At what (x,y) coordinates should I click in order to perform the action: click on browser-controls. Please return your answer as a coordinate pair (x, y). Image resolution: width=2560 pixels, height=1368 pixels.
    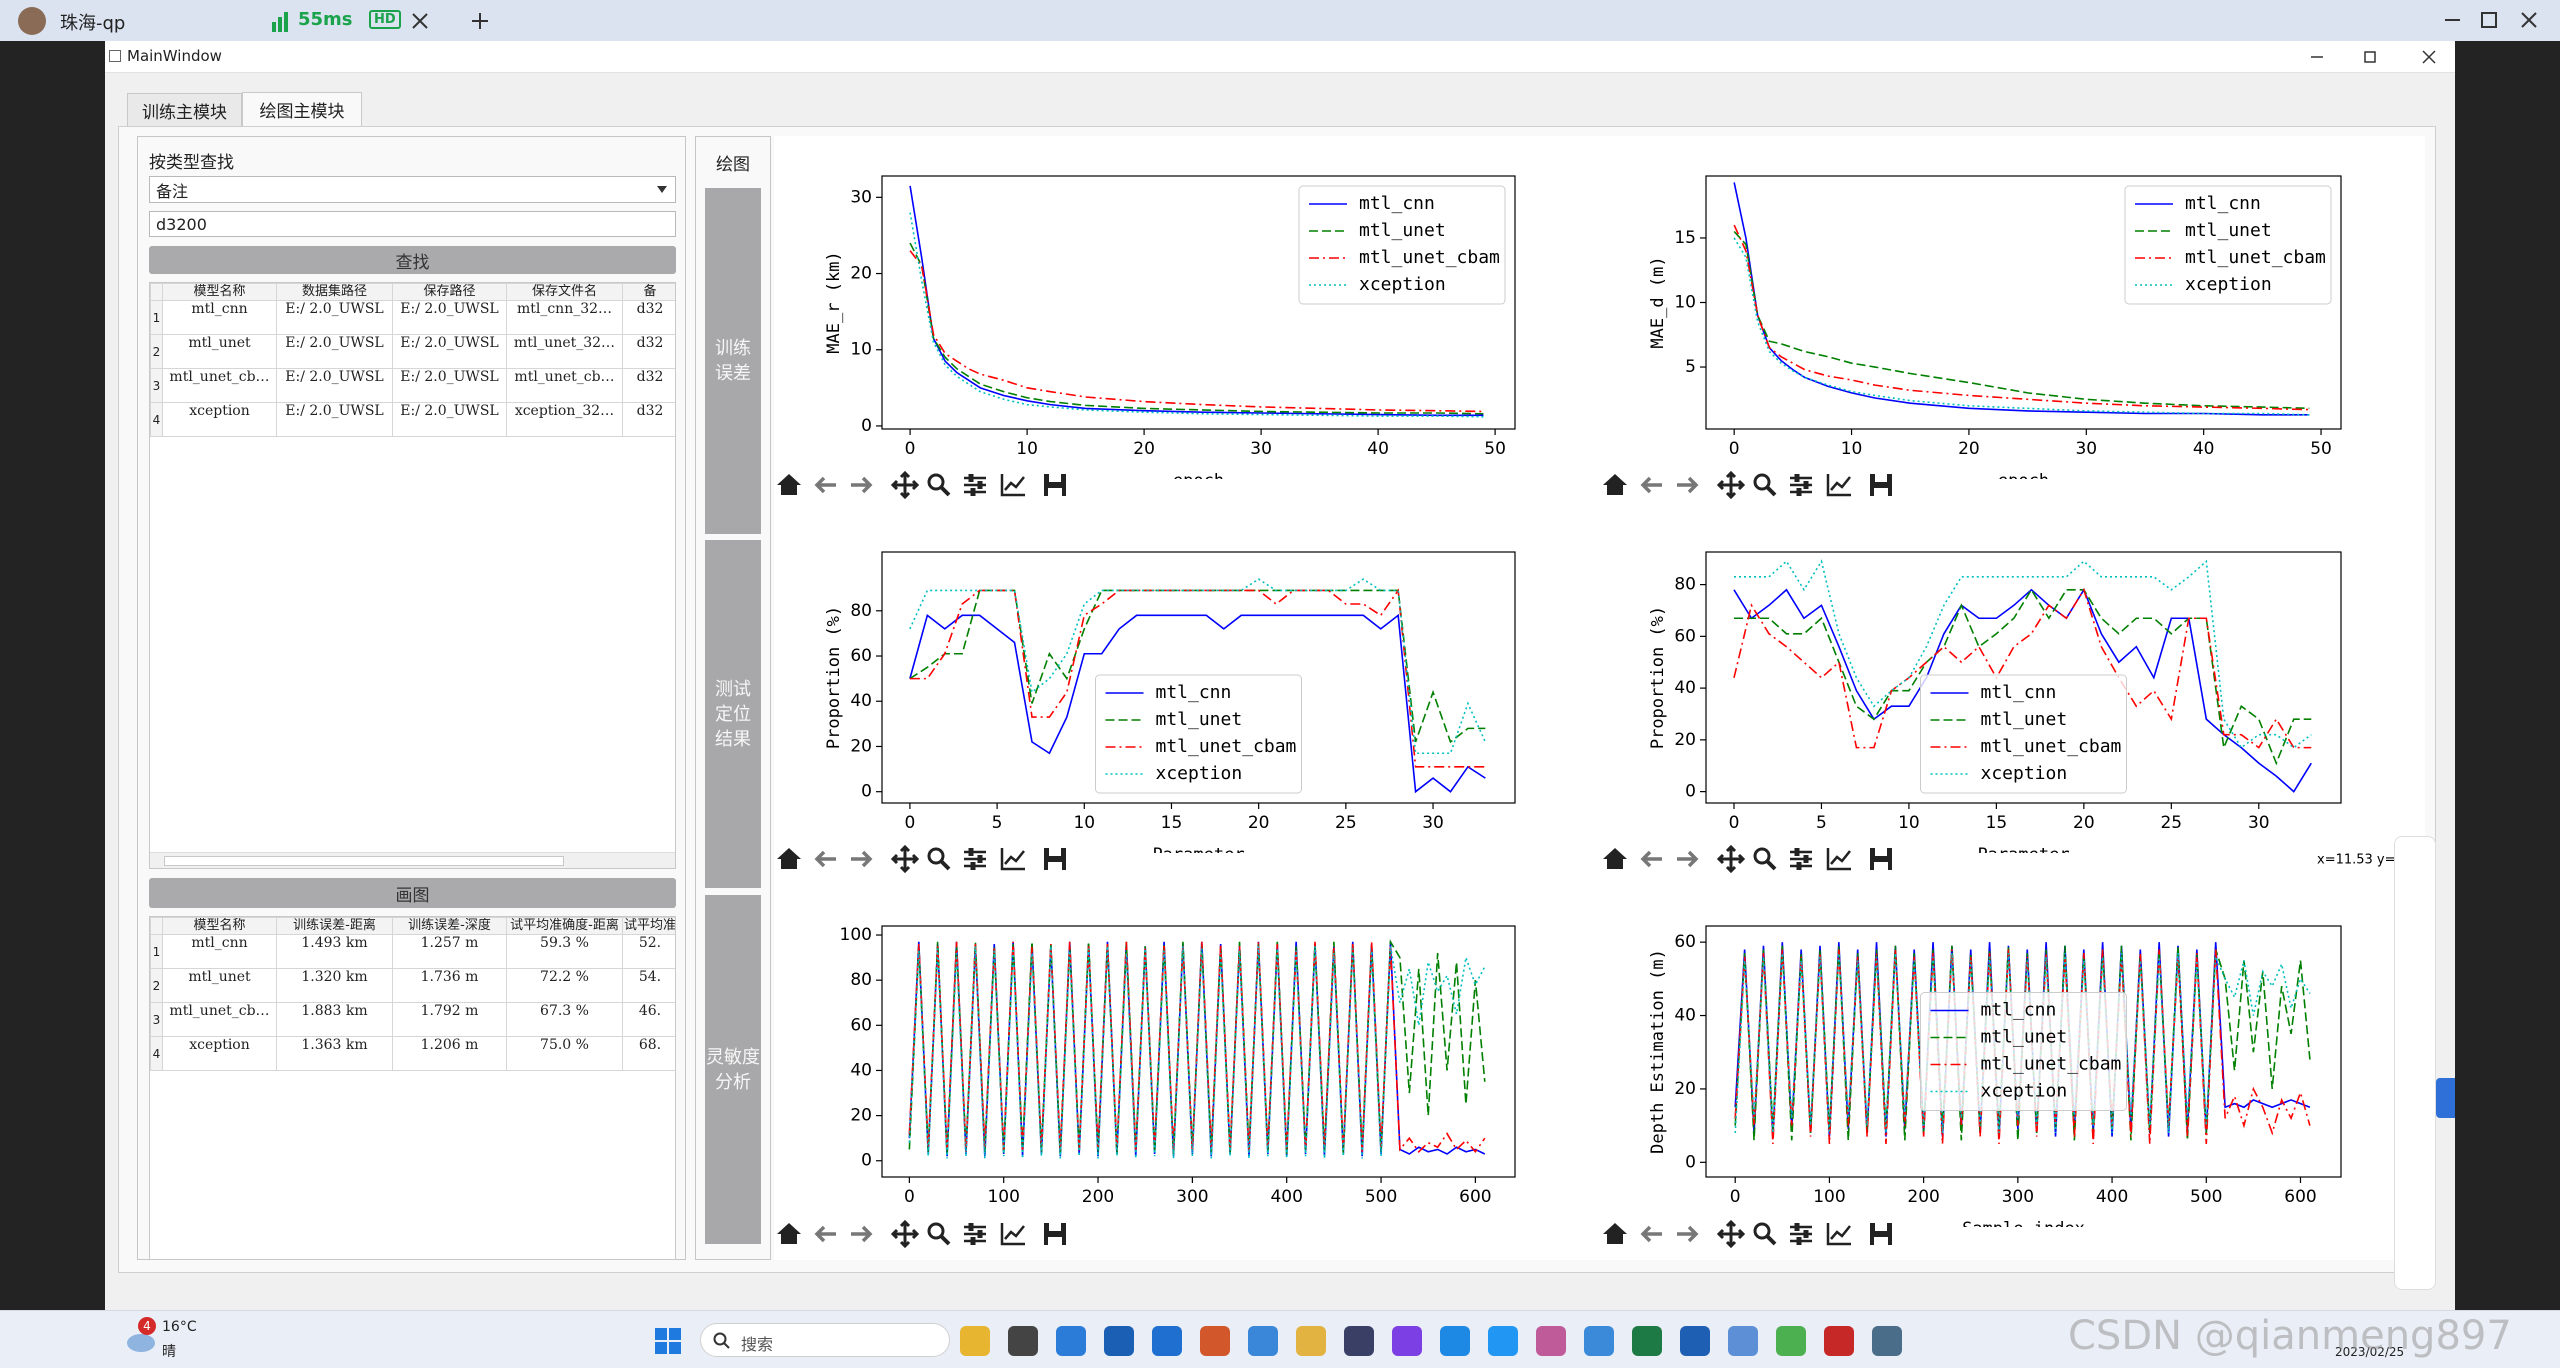
    Looking at the image, I should click on (2495, 20).